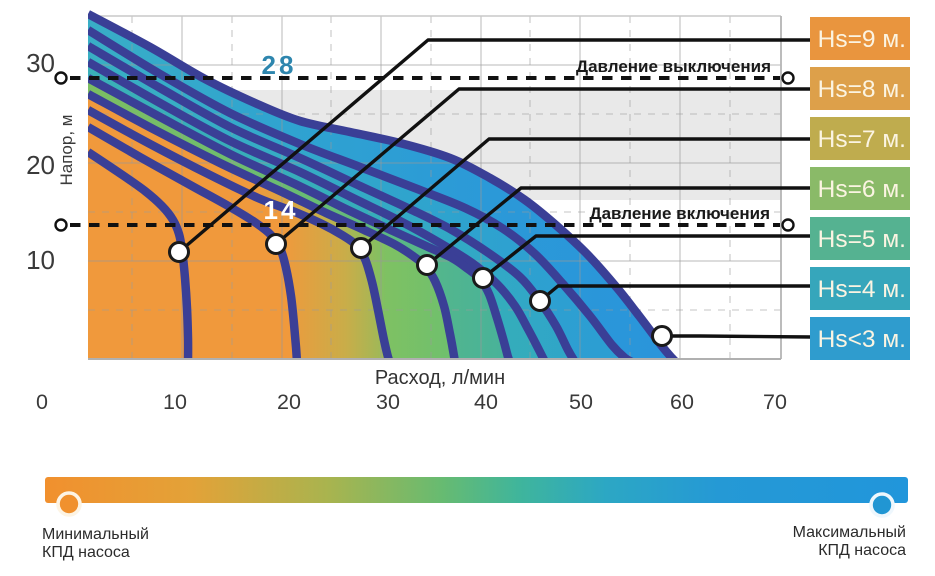 Image resolution: width=935 pixels, height=576 pixels. Describe the element at coordinates (862, 139) in the screenshot. I see `svg-text: Hs=7 м.` at that location.